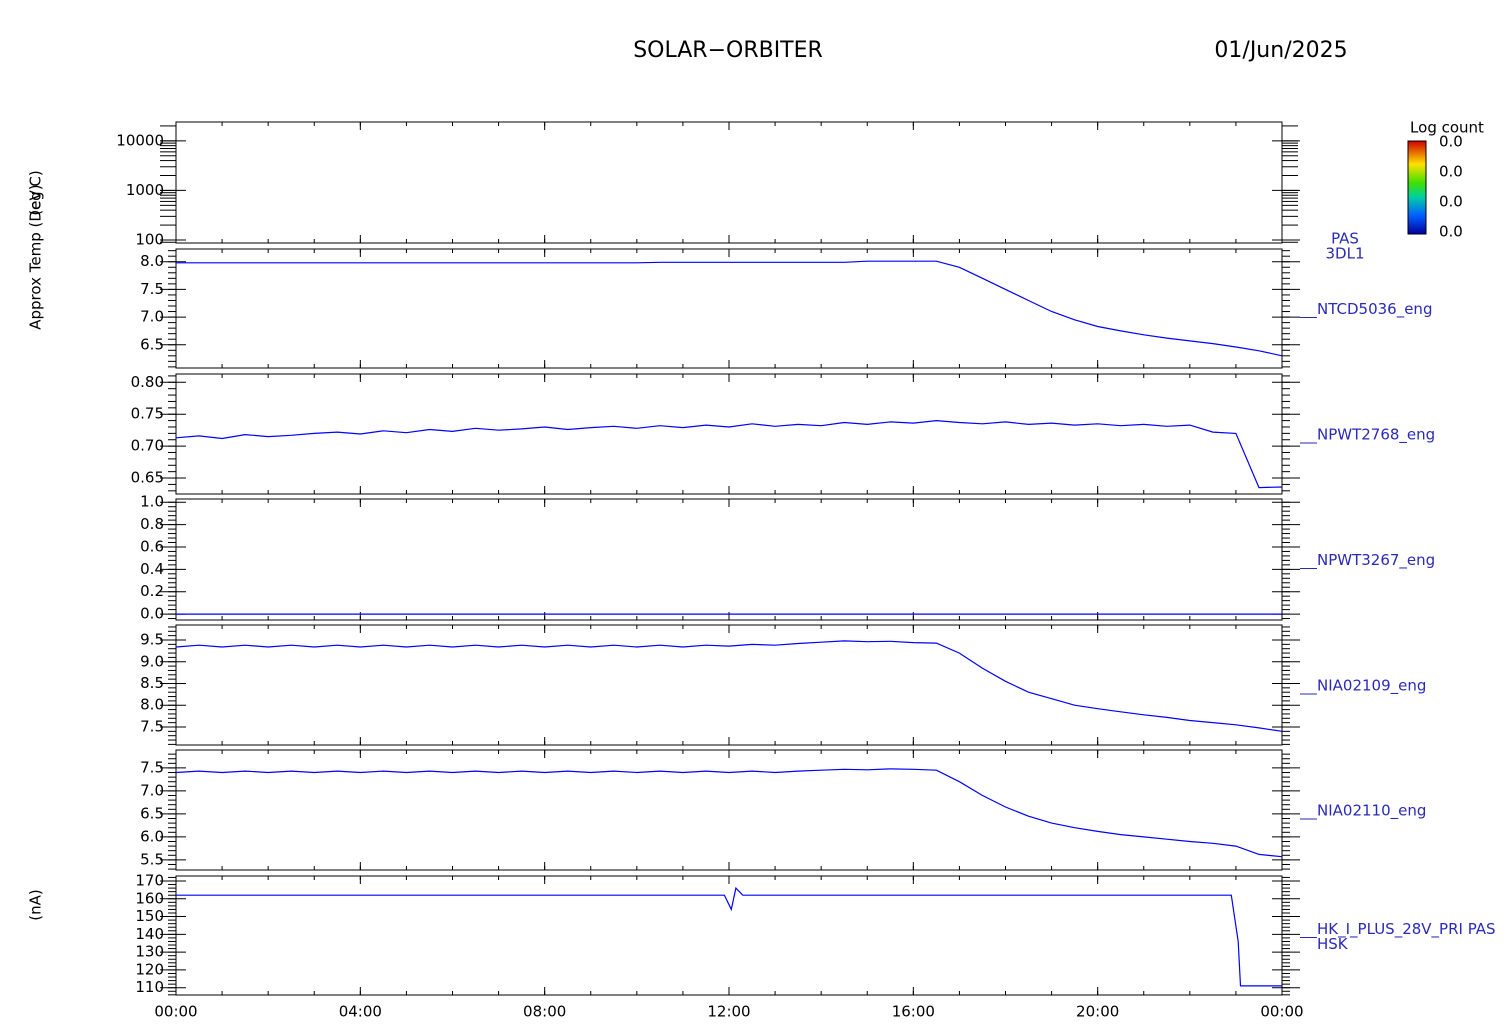 The image size is (1512, 1024). I want to click on x-tick-label: 04:00, so click(360, 1012).